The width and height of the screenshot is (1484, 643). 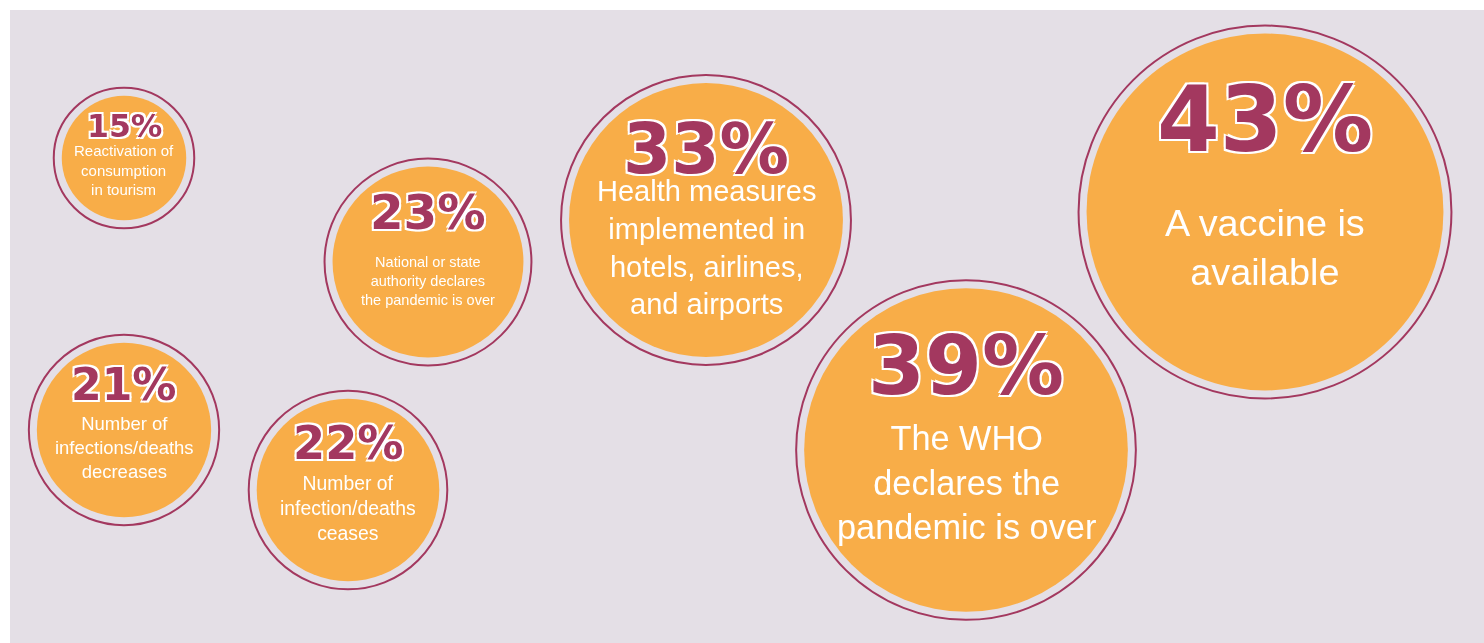 What do you see at coordinates (966, 365) in the screenshot?
I see `data-label: 39%` at bounding box center [966, 365].